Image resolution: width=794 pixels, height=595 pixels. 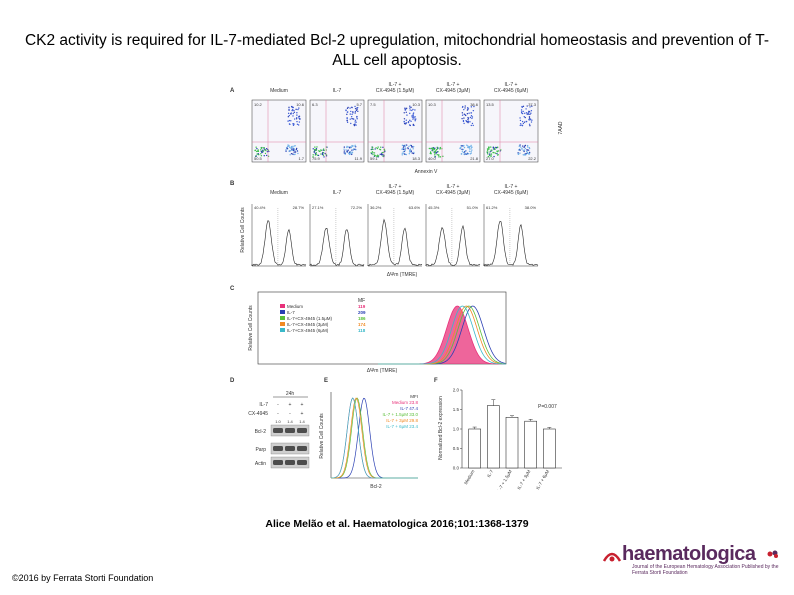 I want to click on legend-label: IL-7, so click(x=291, y=312).